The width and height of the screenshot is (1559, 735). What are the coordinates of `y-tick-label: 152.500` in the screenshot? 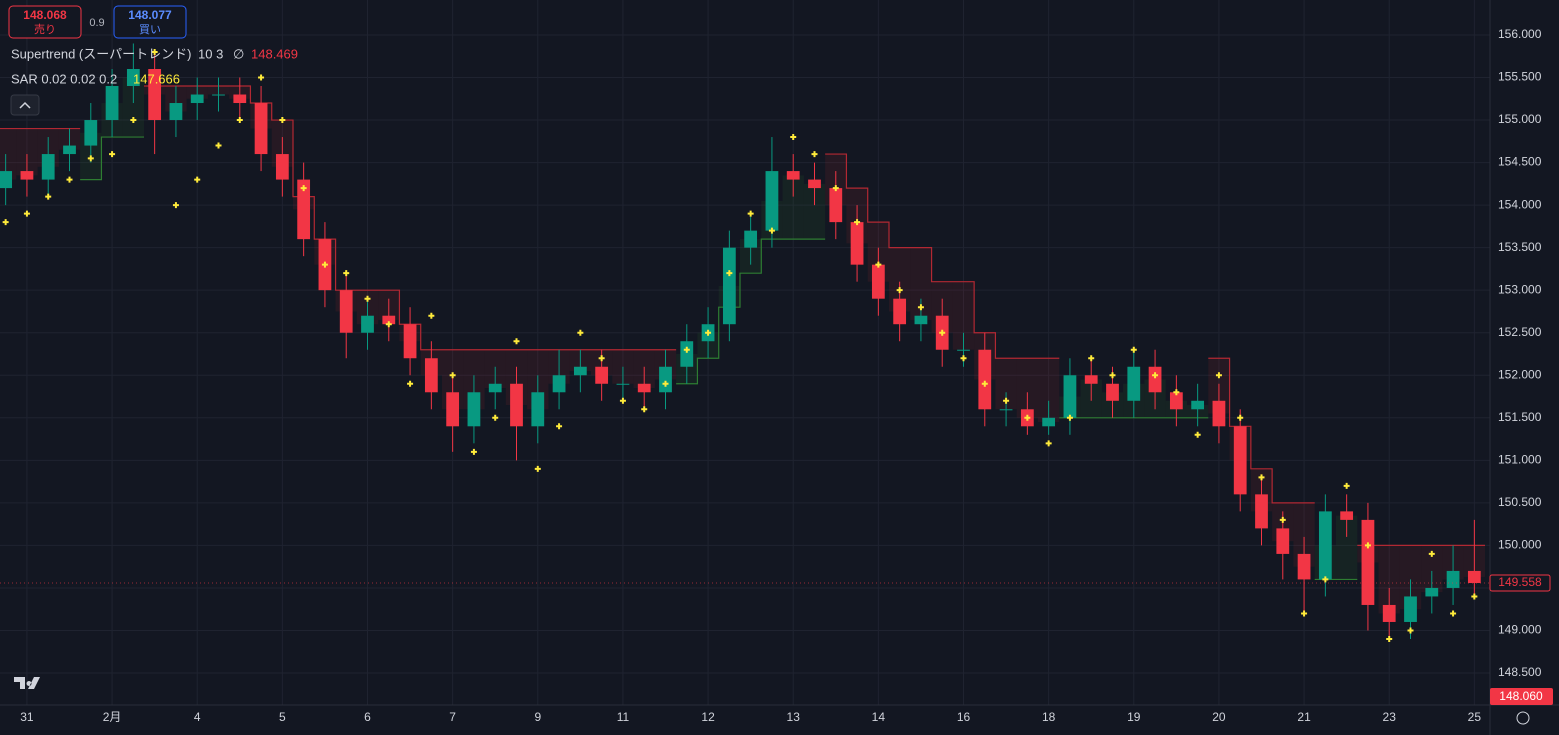 It's located at (1520, 332).